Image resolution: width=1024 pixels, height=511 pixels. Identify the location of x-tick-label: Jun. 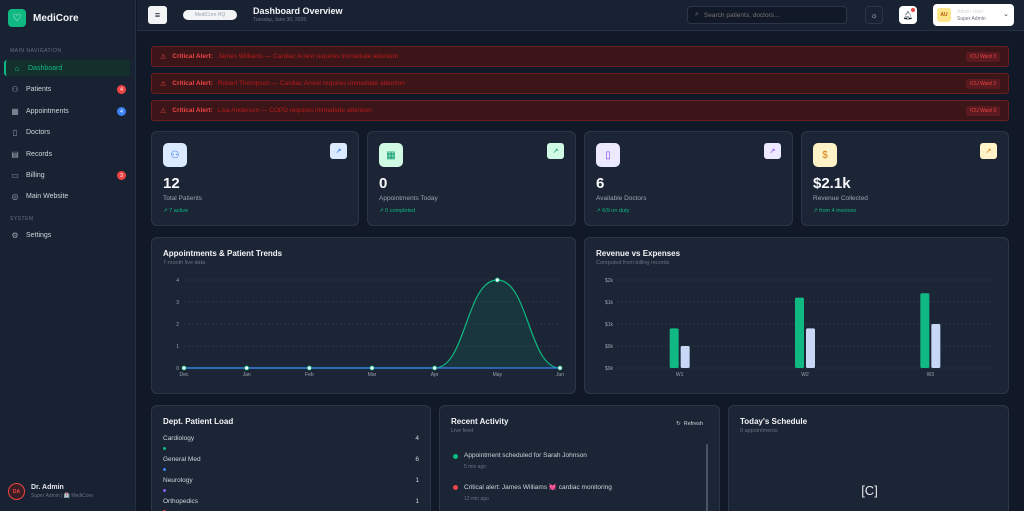
(560, 375).